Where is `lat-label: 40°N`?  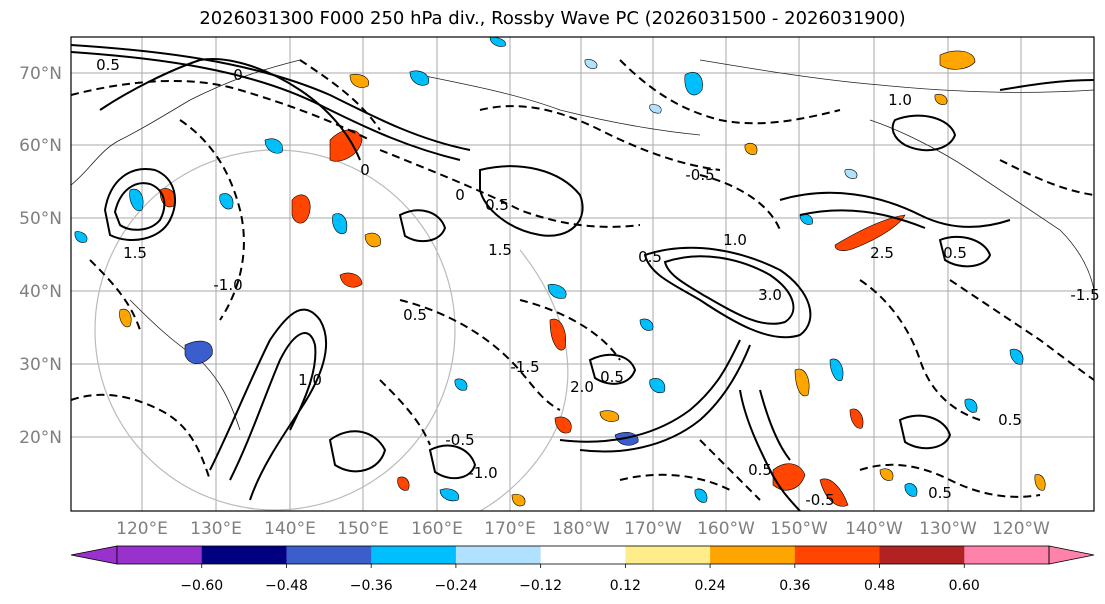
lat-label: 40°N is located at coordinates (40, 292).